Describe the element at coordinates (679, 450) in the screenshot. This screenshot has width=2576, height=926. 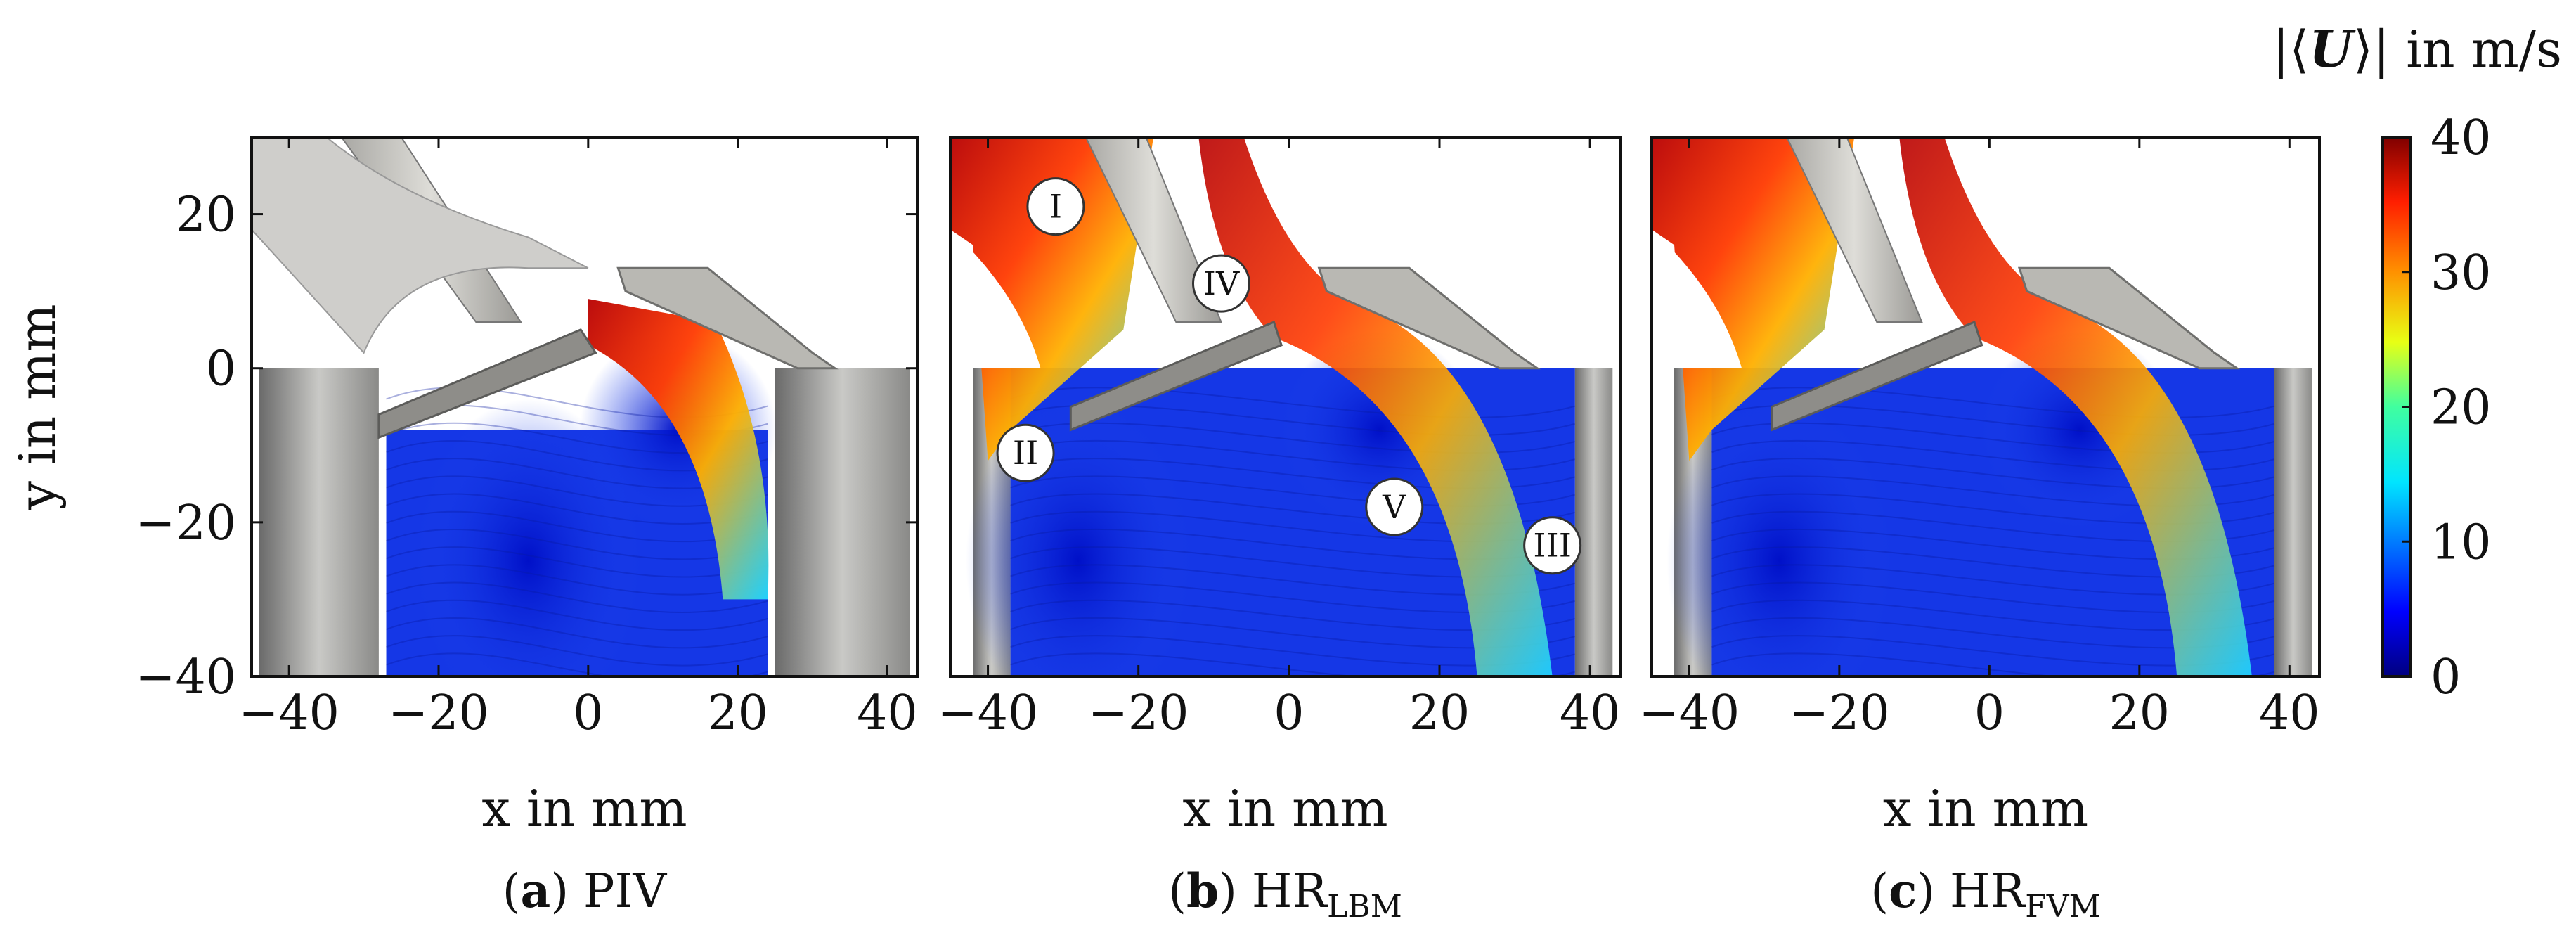
I see `intake-jet` at that location.